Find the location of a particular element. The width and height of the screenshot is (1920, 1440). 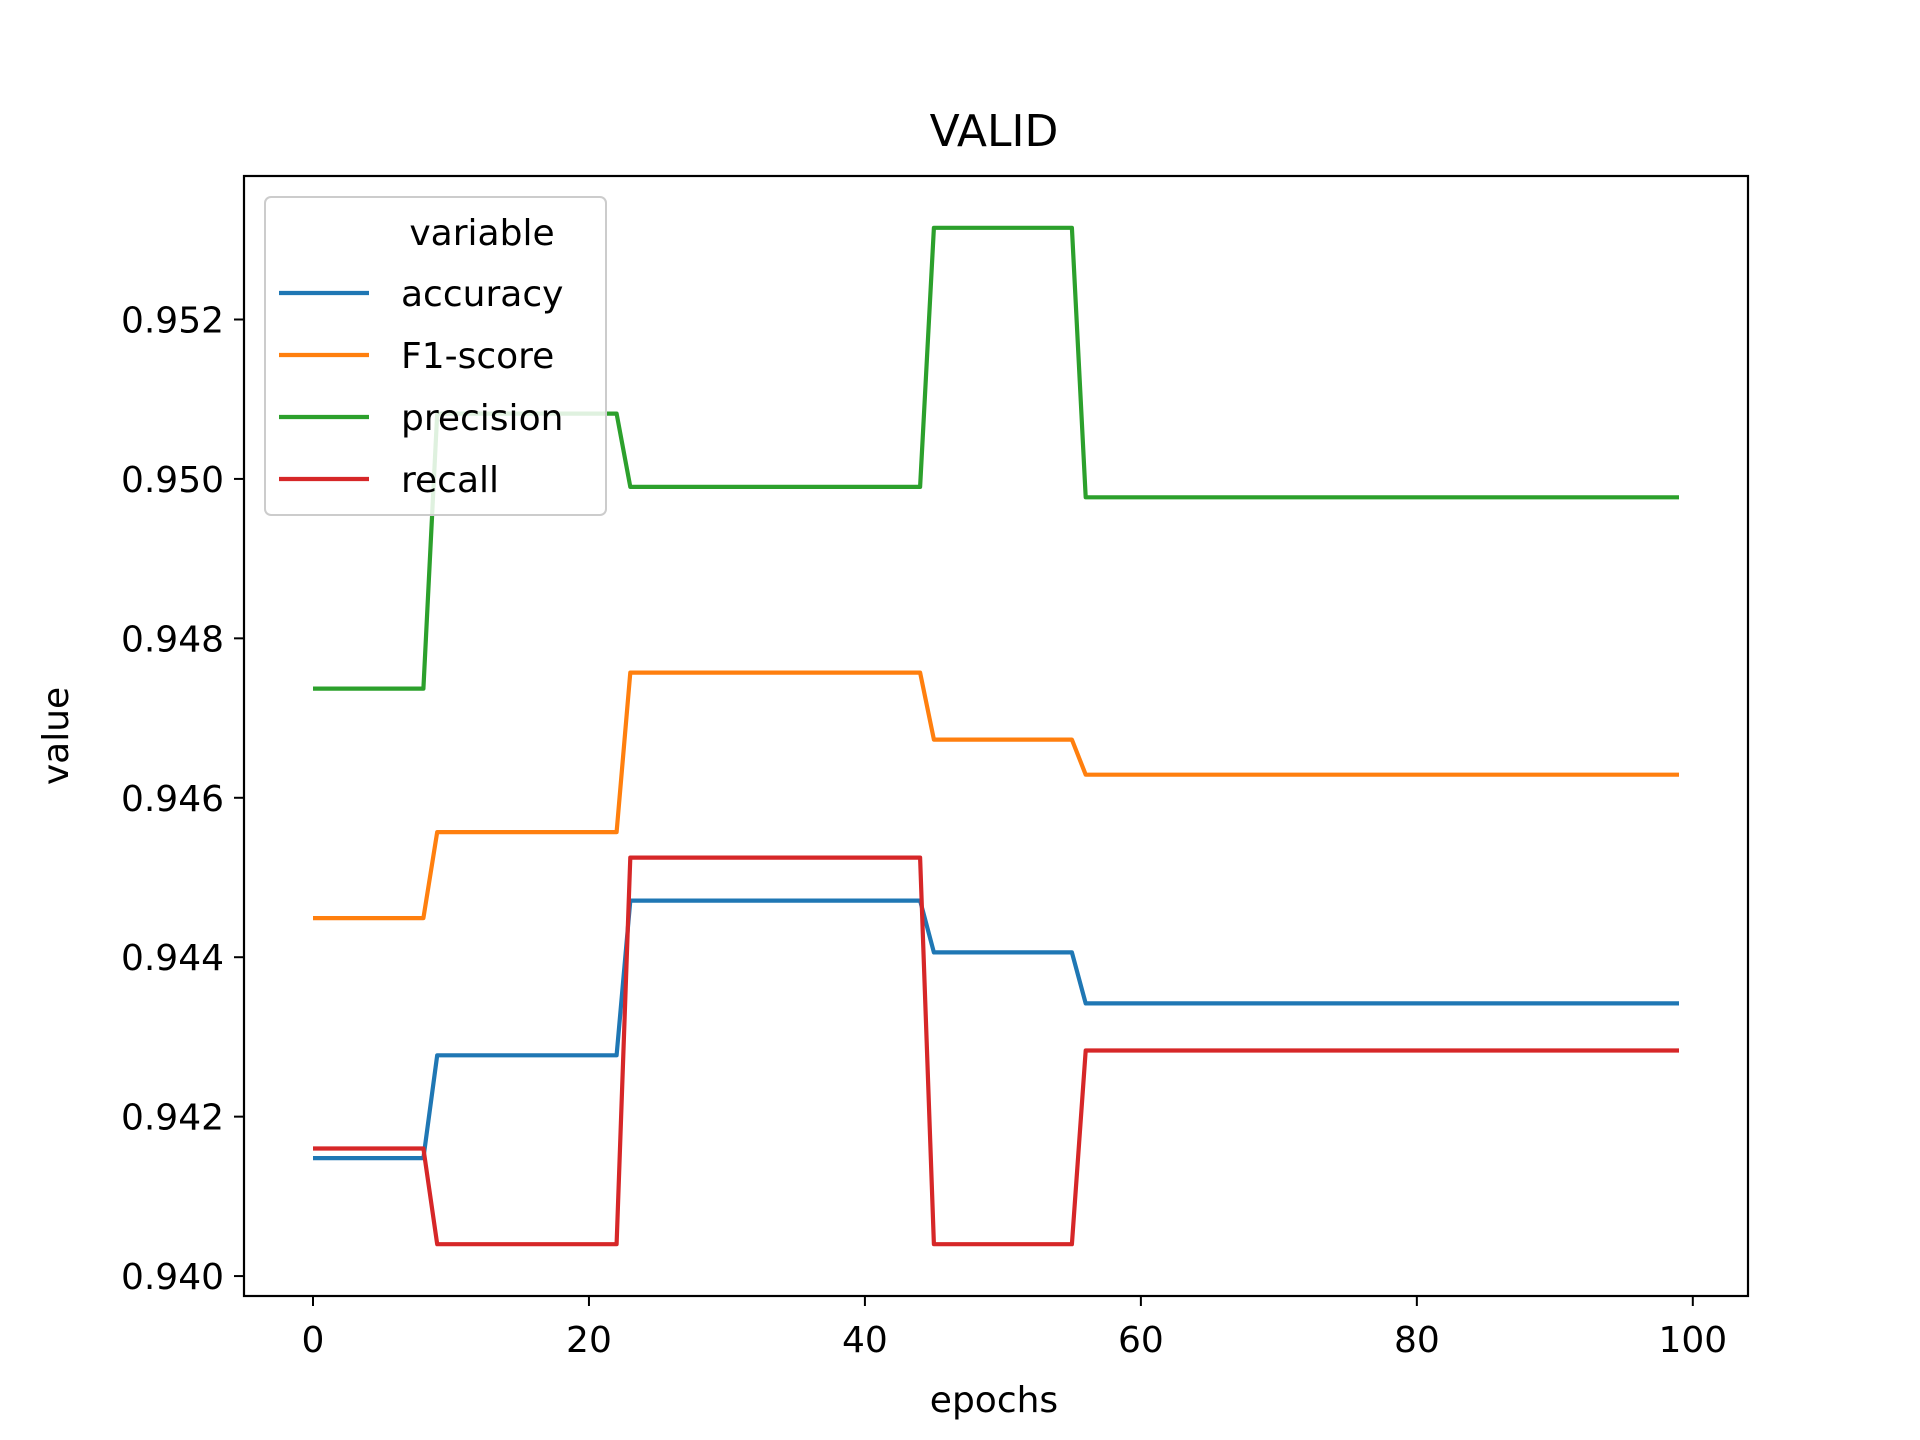

y-tick-label: 0.948 is located at coordinates (172, 639).